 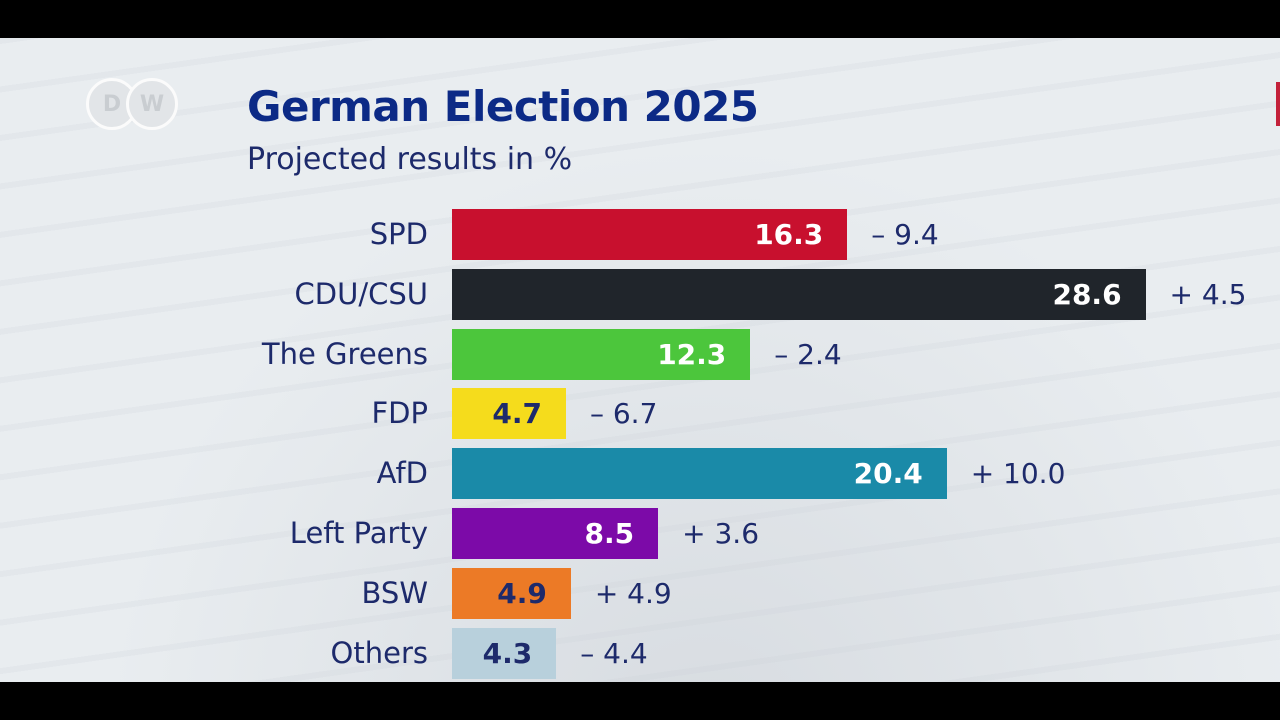 What do you see at coordinates (1018, 474) in the screenshot?
I see `change-label: + 10.0` at bounding box center [1018, 474].